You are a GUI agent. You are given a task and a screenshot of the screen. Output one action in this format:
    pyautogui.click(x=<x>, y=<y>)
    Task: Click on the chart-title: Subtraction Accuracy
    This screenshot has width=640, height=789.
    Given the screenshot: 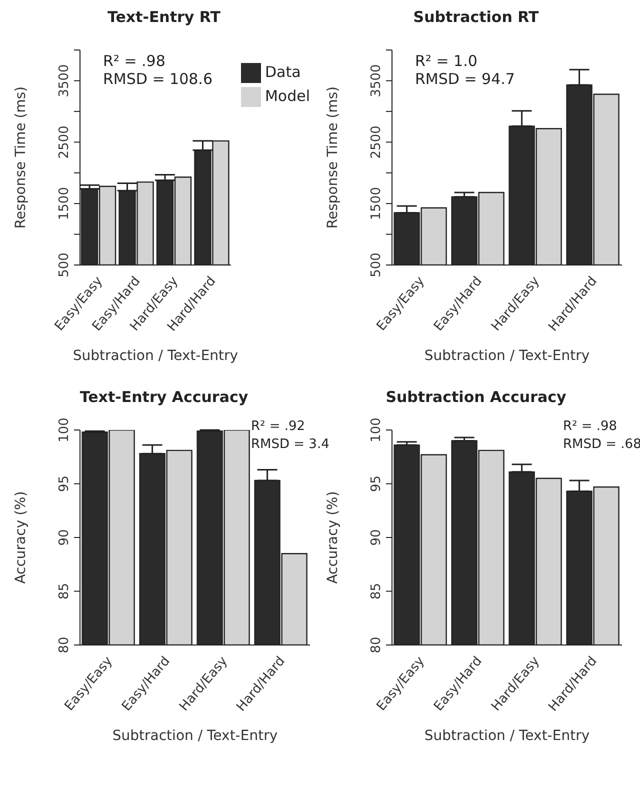 What is the action you would take?
    pyautogui.click(x=476, y=398)
    